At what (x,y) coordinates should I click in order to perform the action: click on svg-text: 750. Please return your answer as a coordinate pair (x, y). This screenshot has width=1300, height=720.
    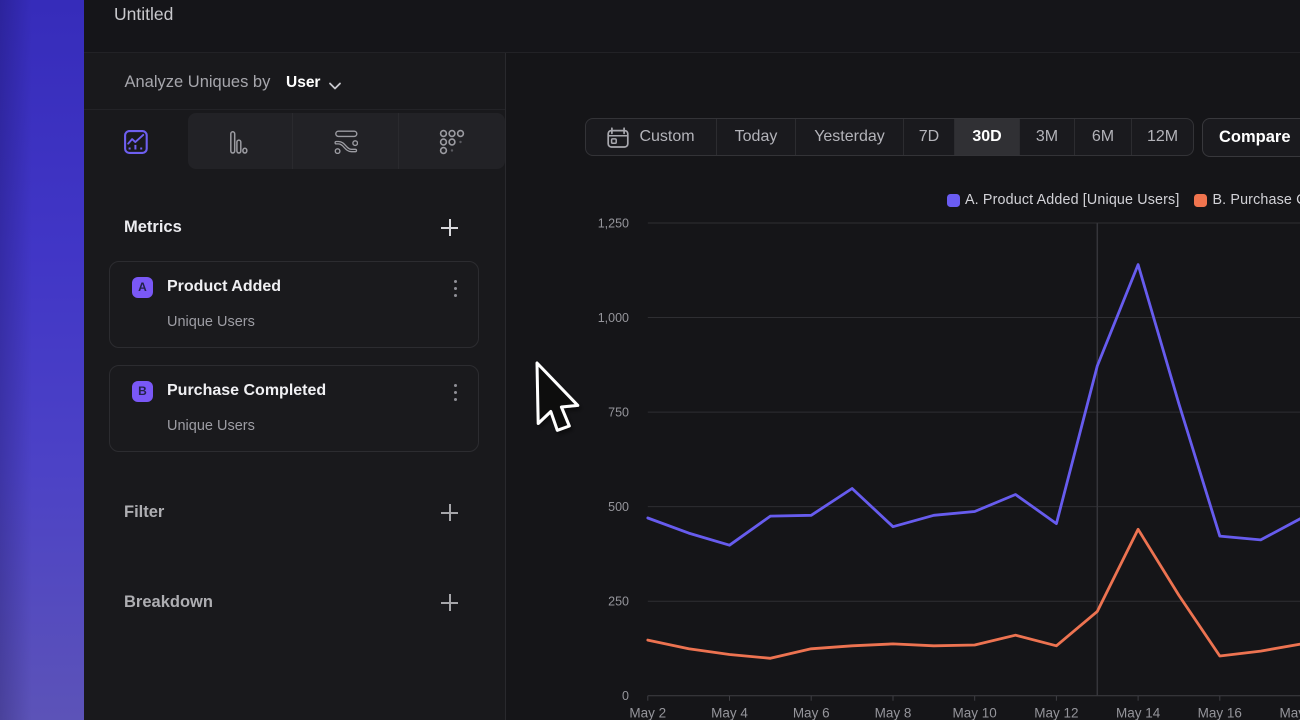
    Looking at the image, I should click on (618, 413).